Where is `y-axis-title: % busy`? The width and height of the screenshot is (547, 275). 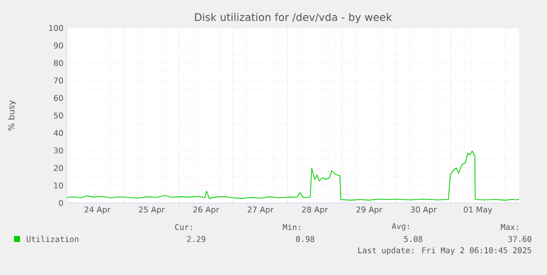
y-axis-title: % busy is located at coordinates (12, 115).